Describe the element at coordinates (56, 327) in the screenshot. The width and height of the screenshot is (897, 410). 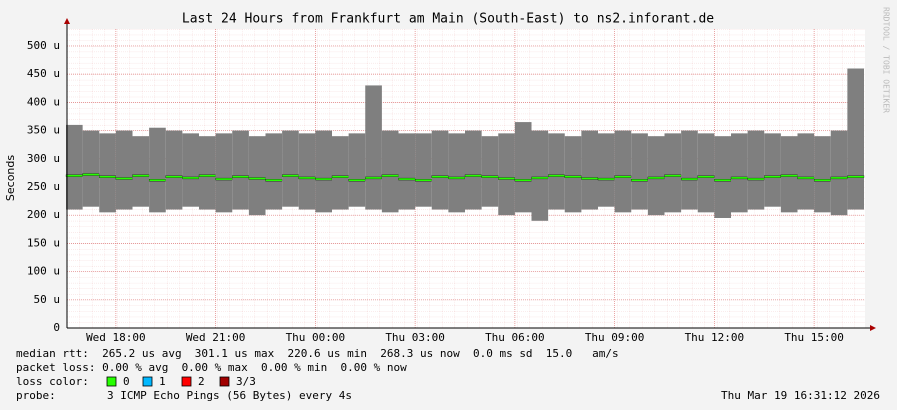
I see `y-tick-label: 0` at that location.